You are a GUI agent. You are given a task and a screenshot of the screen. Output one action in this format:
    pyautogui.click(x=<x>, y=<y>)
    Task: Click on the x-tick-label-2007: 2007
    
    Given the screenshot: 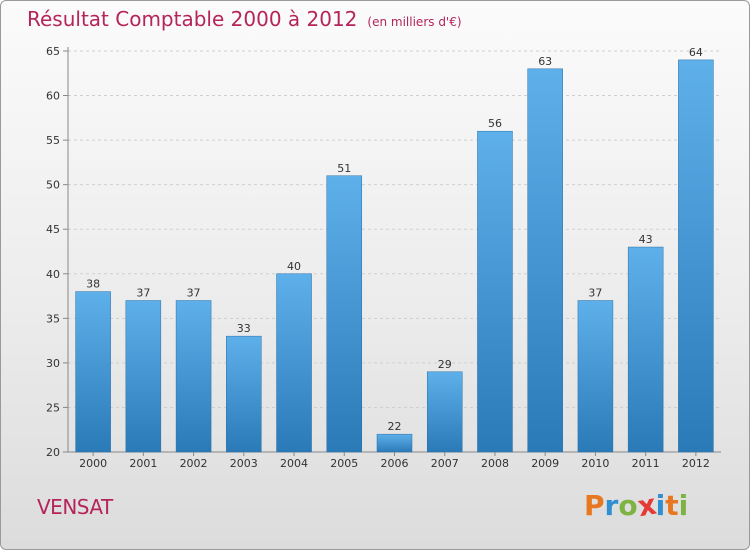 What is the action you would take?
    pyautogui.click(x=445, y=463)
    